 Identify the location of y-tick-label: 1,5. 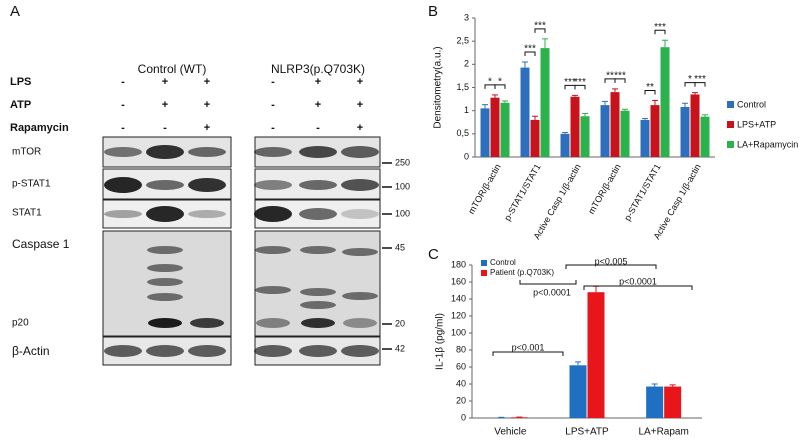
(462, 87).